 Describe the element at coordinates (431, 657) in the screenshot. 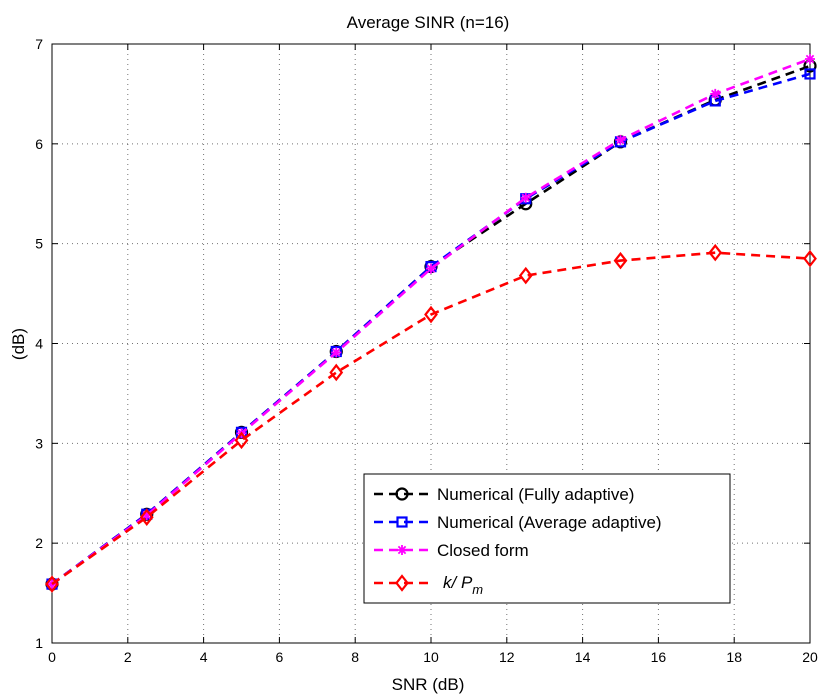

I see `x-tick-label: 10` at that location.